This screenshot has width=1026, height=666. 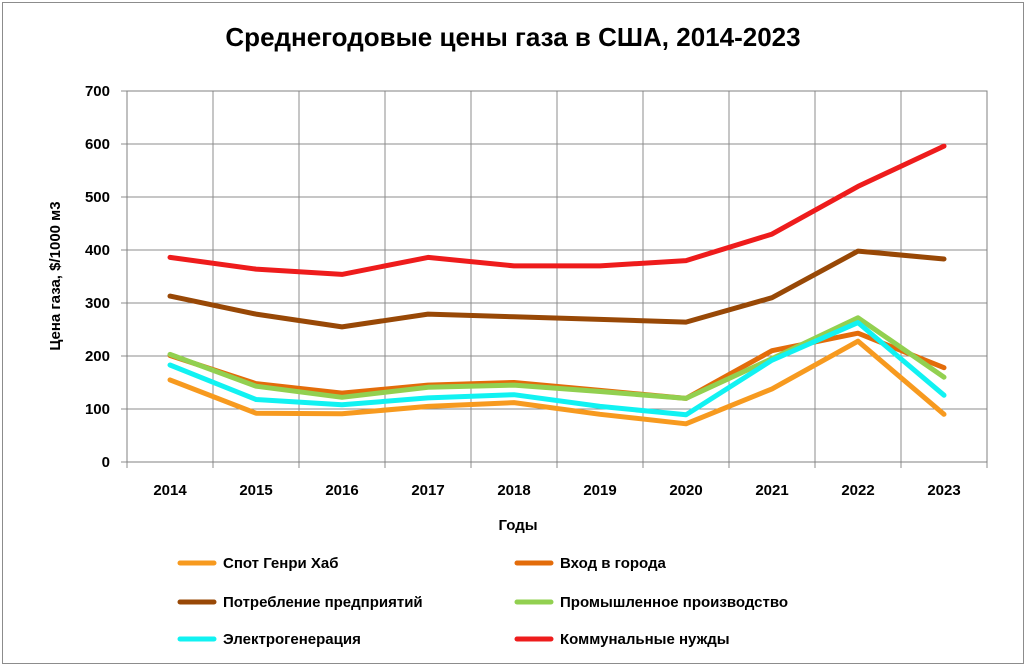 I want to click on legend-label: Спот Генри Хаб, so click(x=281, y=563).